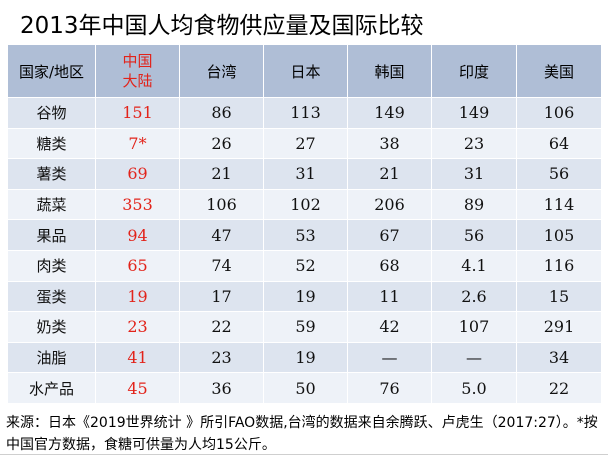 The image size is (608, 461). What do you see at coordinates (389, 296) in the screenshot?
I see `table-cell: 11` at bounding box center [389, 296].